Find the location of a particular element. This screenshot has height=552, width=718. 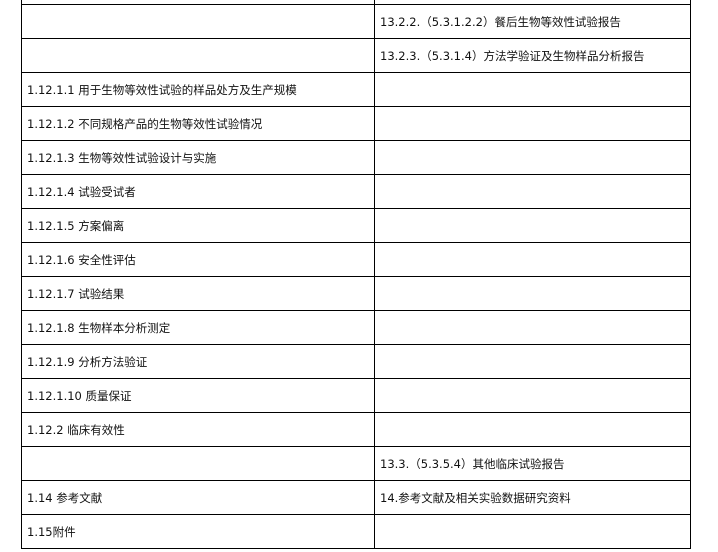

table-row: 1.12.1.6 安全性评估 is located at coordinates (356, 259).